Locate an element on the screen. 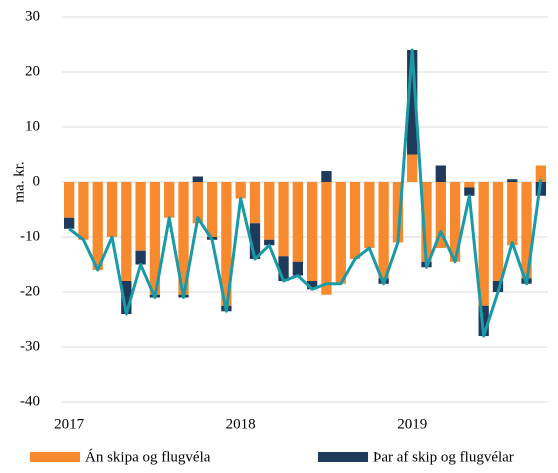 This screenshot has width=558, height=473. y-tick-label: -20 is located at coordinates (30, 291).